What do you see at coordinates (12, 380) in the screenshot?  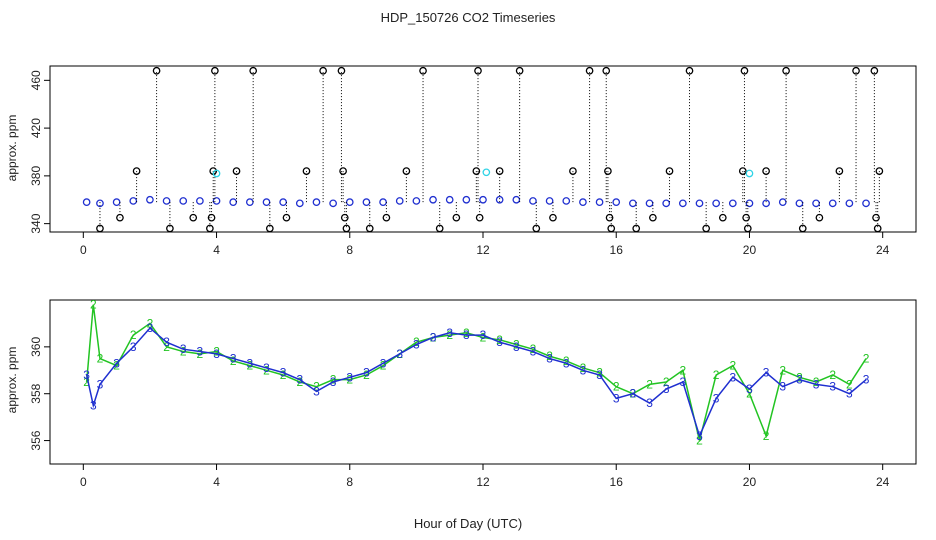 I see `y-axis-label-bottom: approx. ppm` at bounding box center [12, 380].